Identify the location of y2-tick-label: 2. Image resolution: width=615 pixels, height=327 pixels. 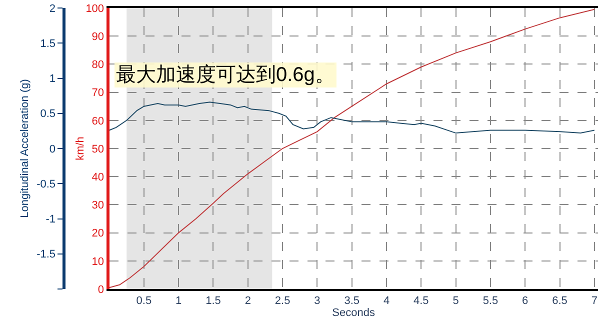
(52, 8).